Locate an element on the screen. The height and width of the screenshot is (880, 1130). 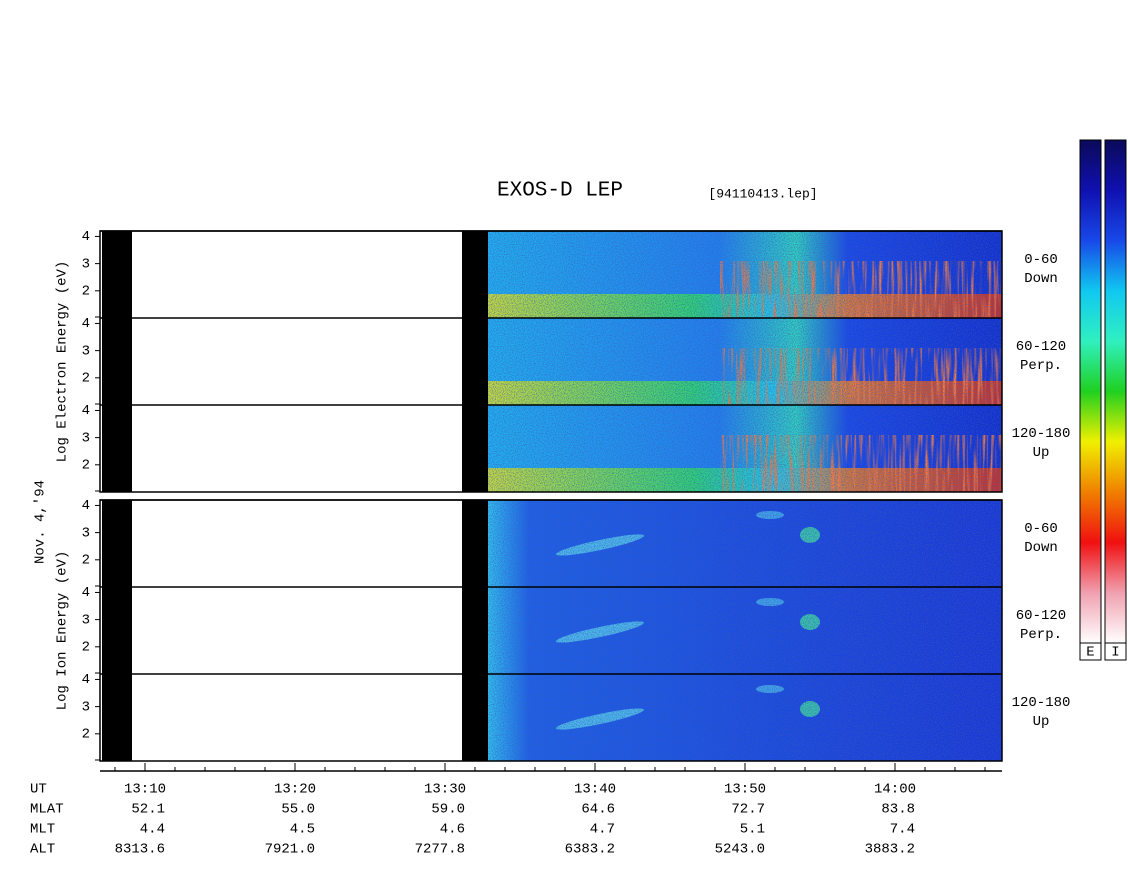
ephemeris-value: 55.0 is located at coordinates (298, 810).